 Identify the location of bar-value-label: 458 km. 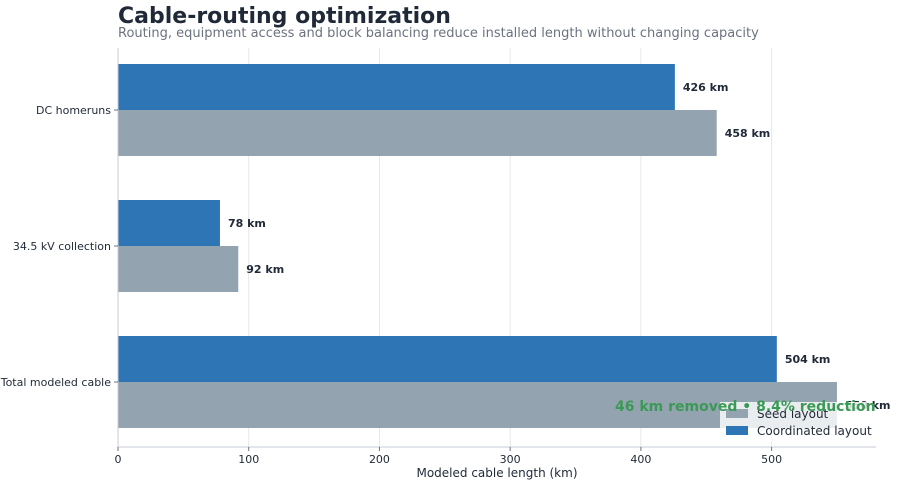
(748, 133).